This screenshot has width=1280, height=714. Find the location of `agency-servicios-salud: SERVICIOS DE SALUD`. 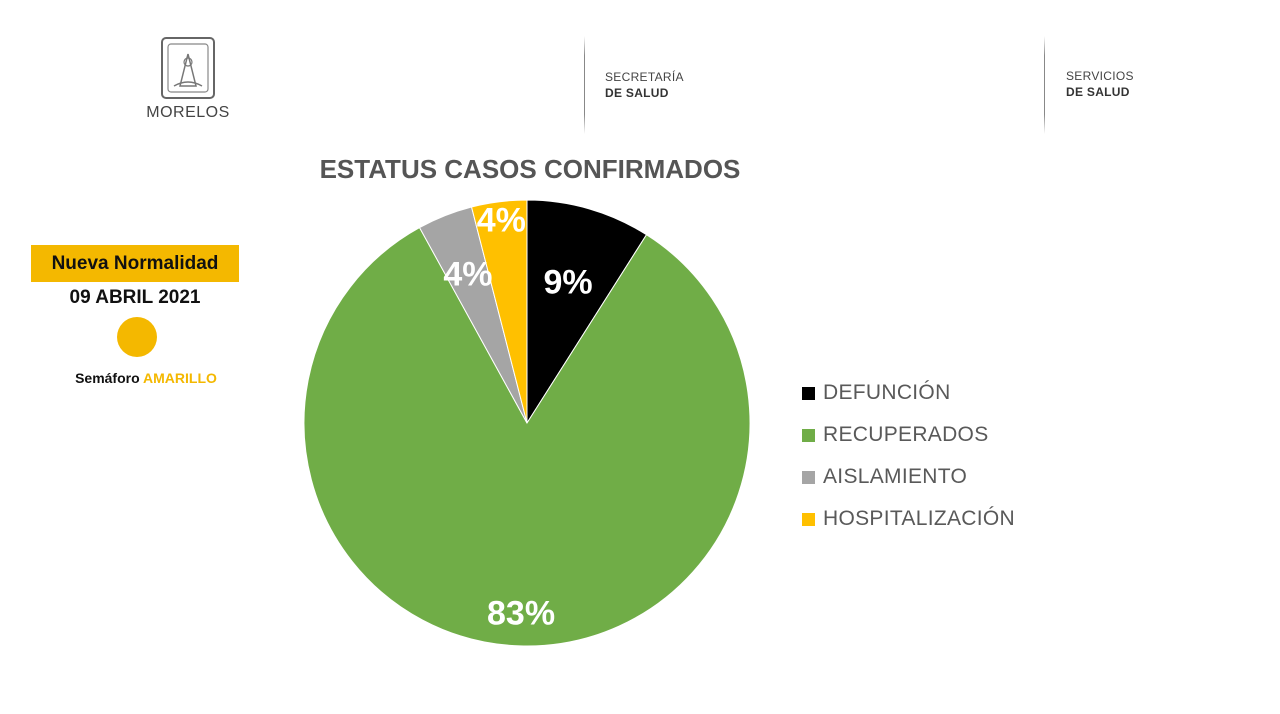

agency-servicios-salud: SERVICIOS DE SALUD is located at coordinates (1100, 84).